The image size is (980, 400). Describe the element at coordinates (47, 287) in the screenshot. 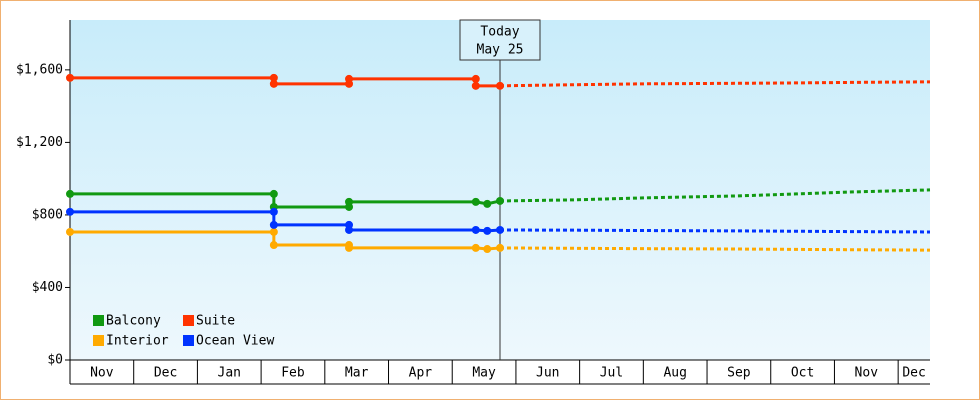

I see `y-tick-label: $400` at that location.